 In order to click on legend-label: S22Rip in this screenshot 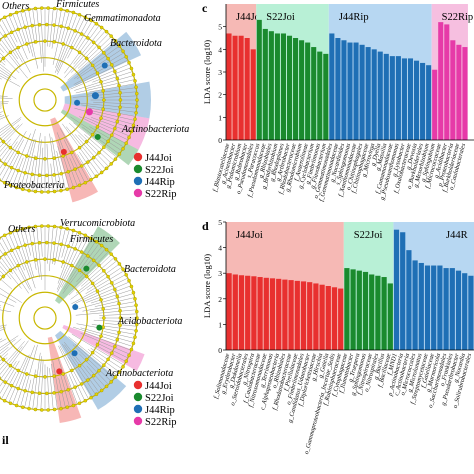, I will do `click(161, 194)`.